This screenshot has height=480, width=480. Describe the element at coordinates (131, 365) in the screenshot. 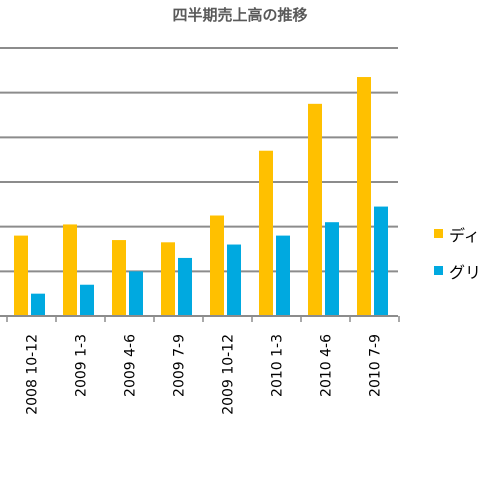

I see `x-tick-label: 2009 4-6` at that location.